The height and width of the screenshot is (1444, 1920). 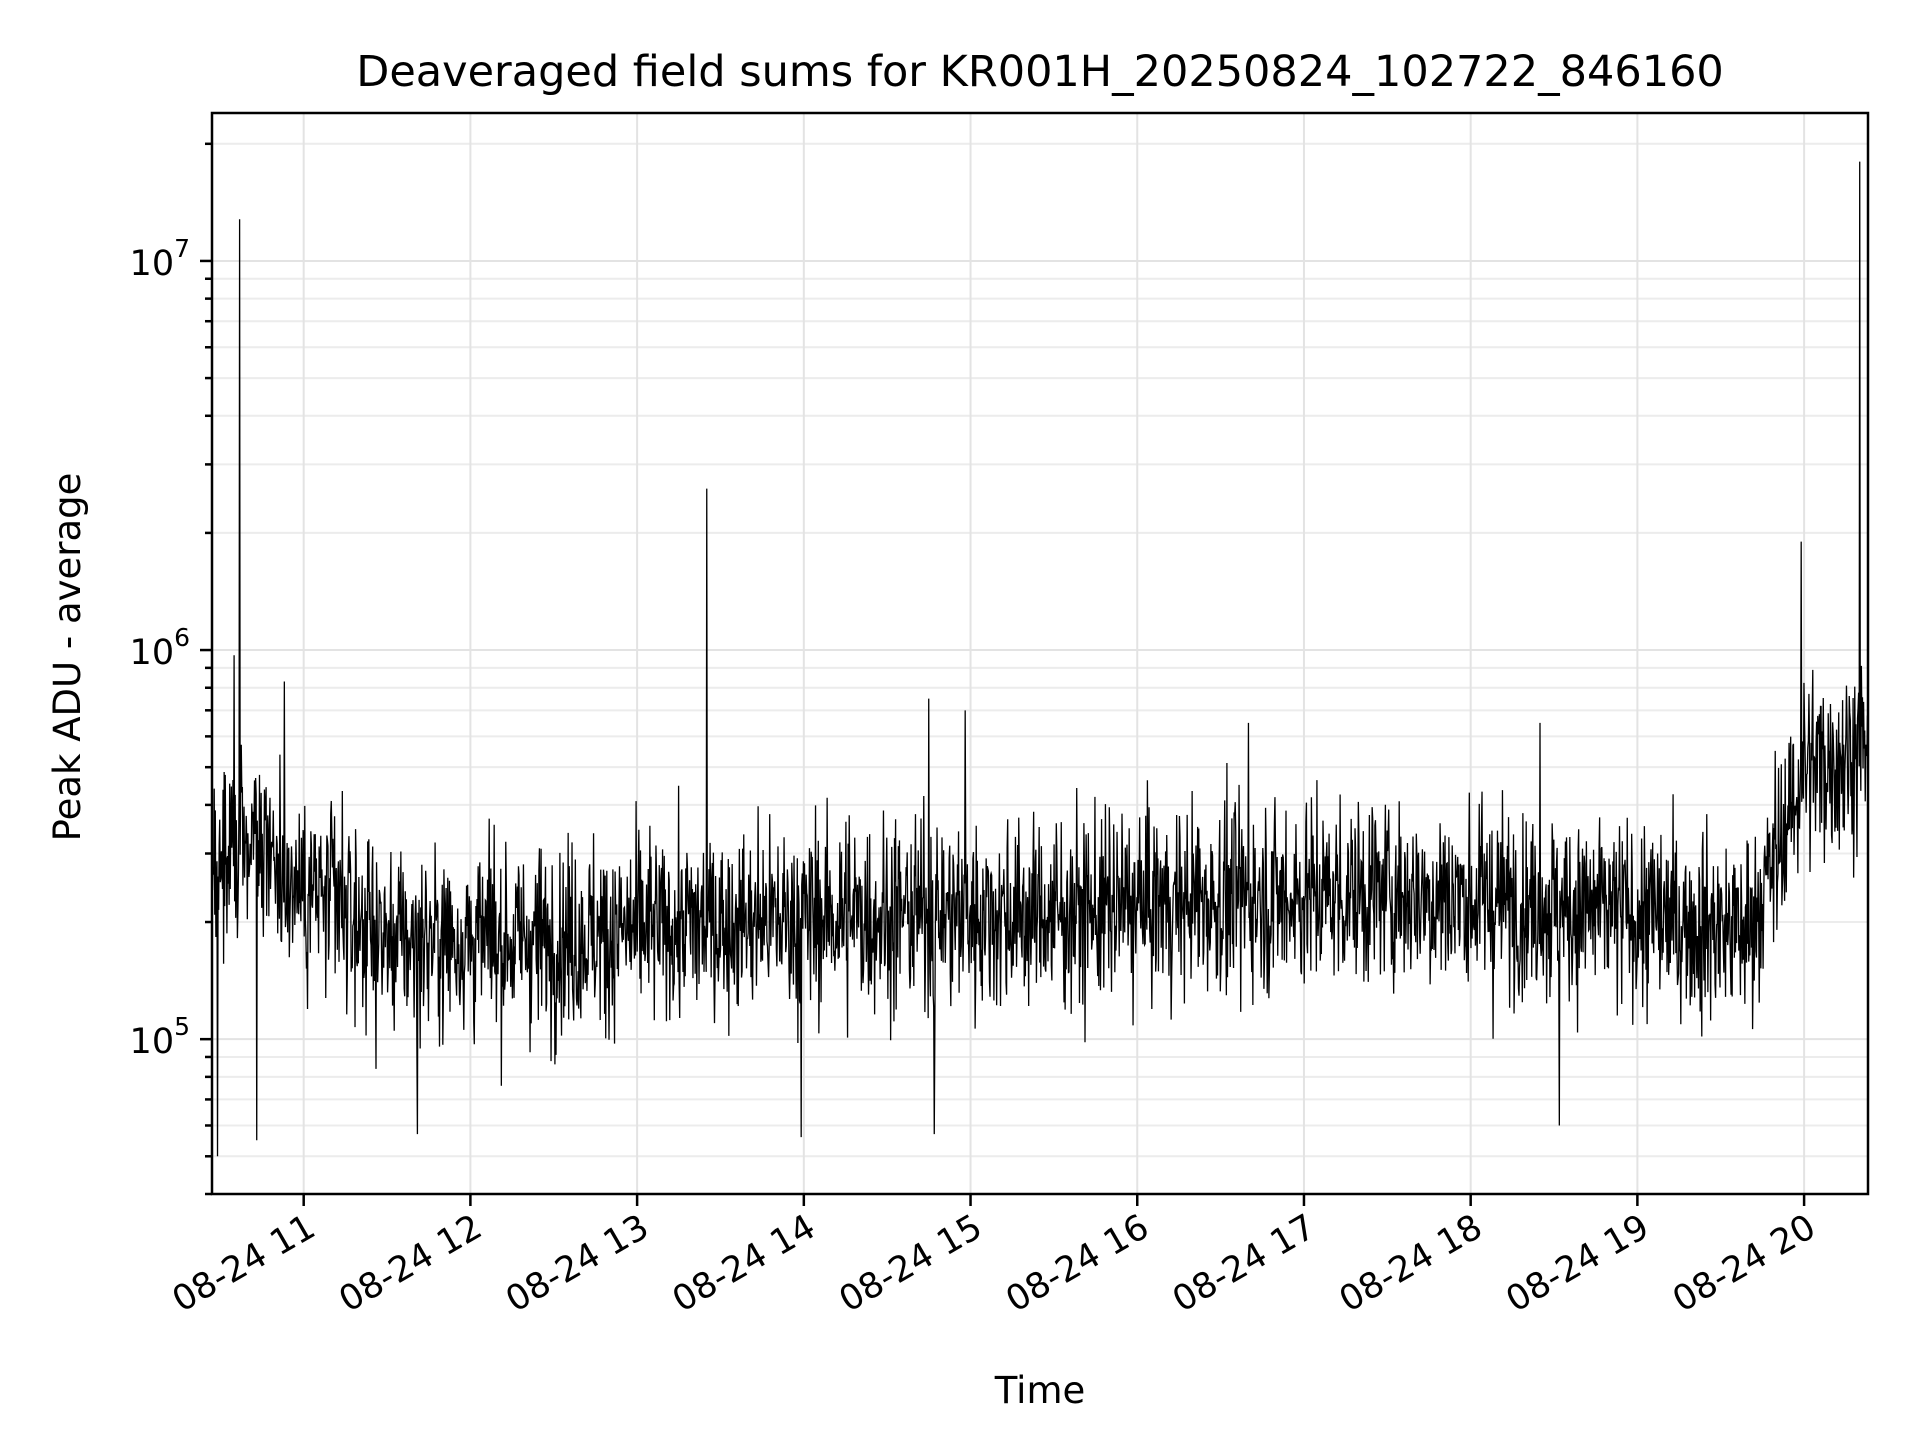 What do you see at coordinates (160, 1037) in the screenshot?
I see `y-tick-label: 10⁵` at bounding box center [160, 1037].